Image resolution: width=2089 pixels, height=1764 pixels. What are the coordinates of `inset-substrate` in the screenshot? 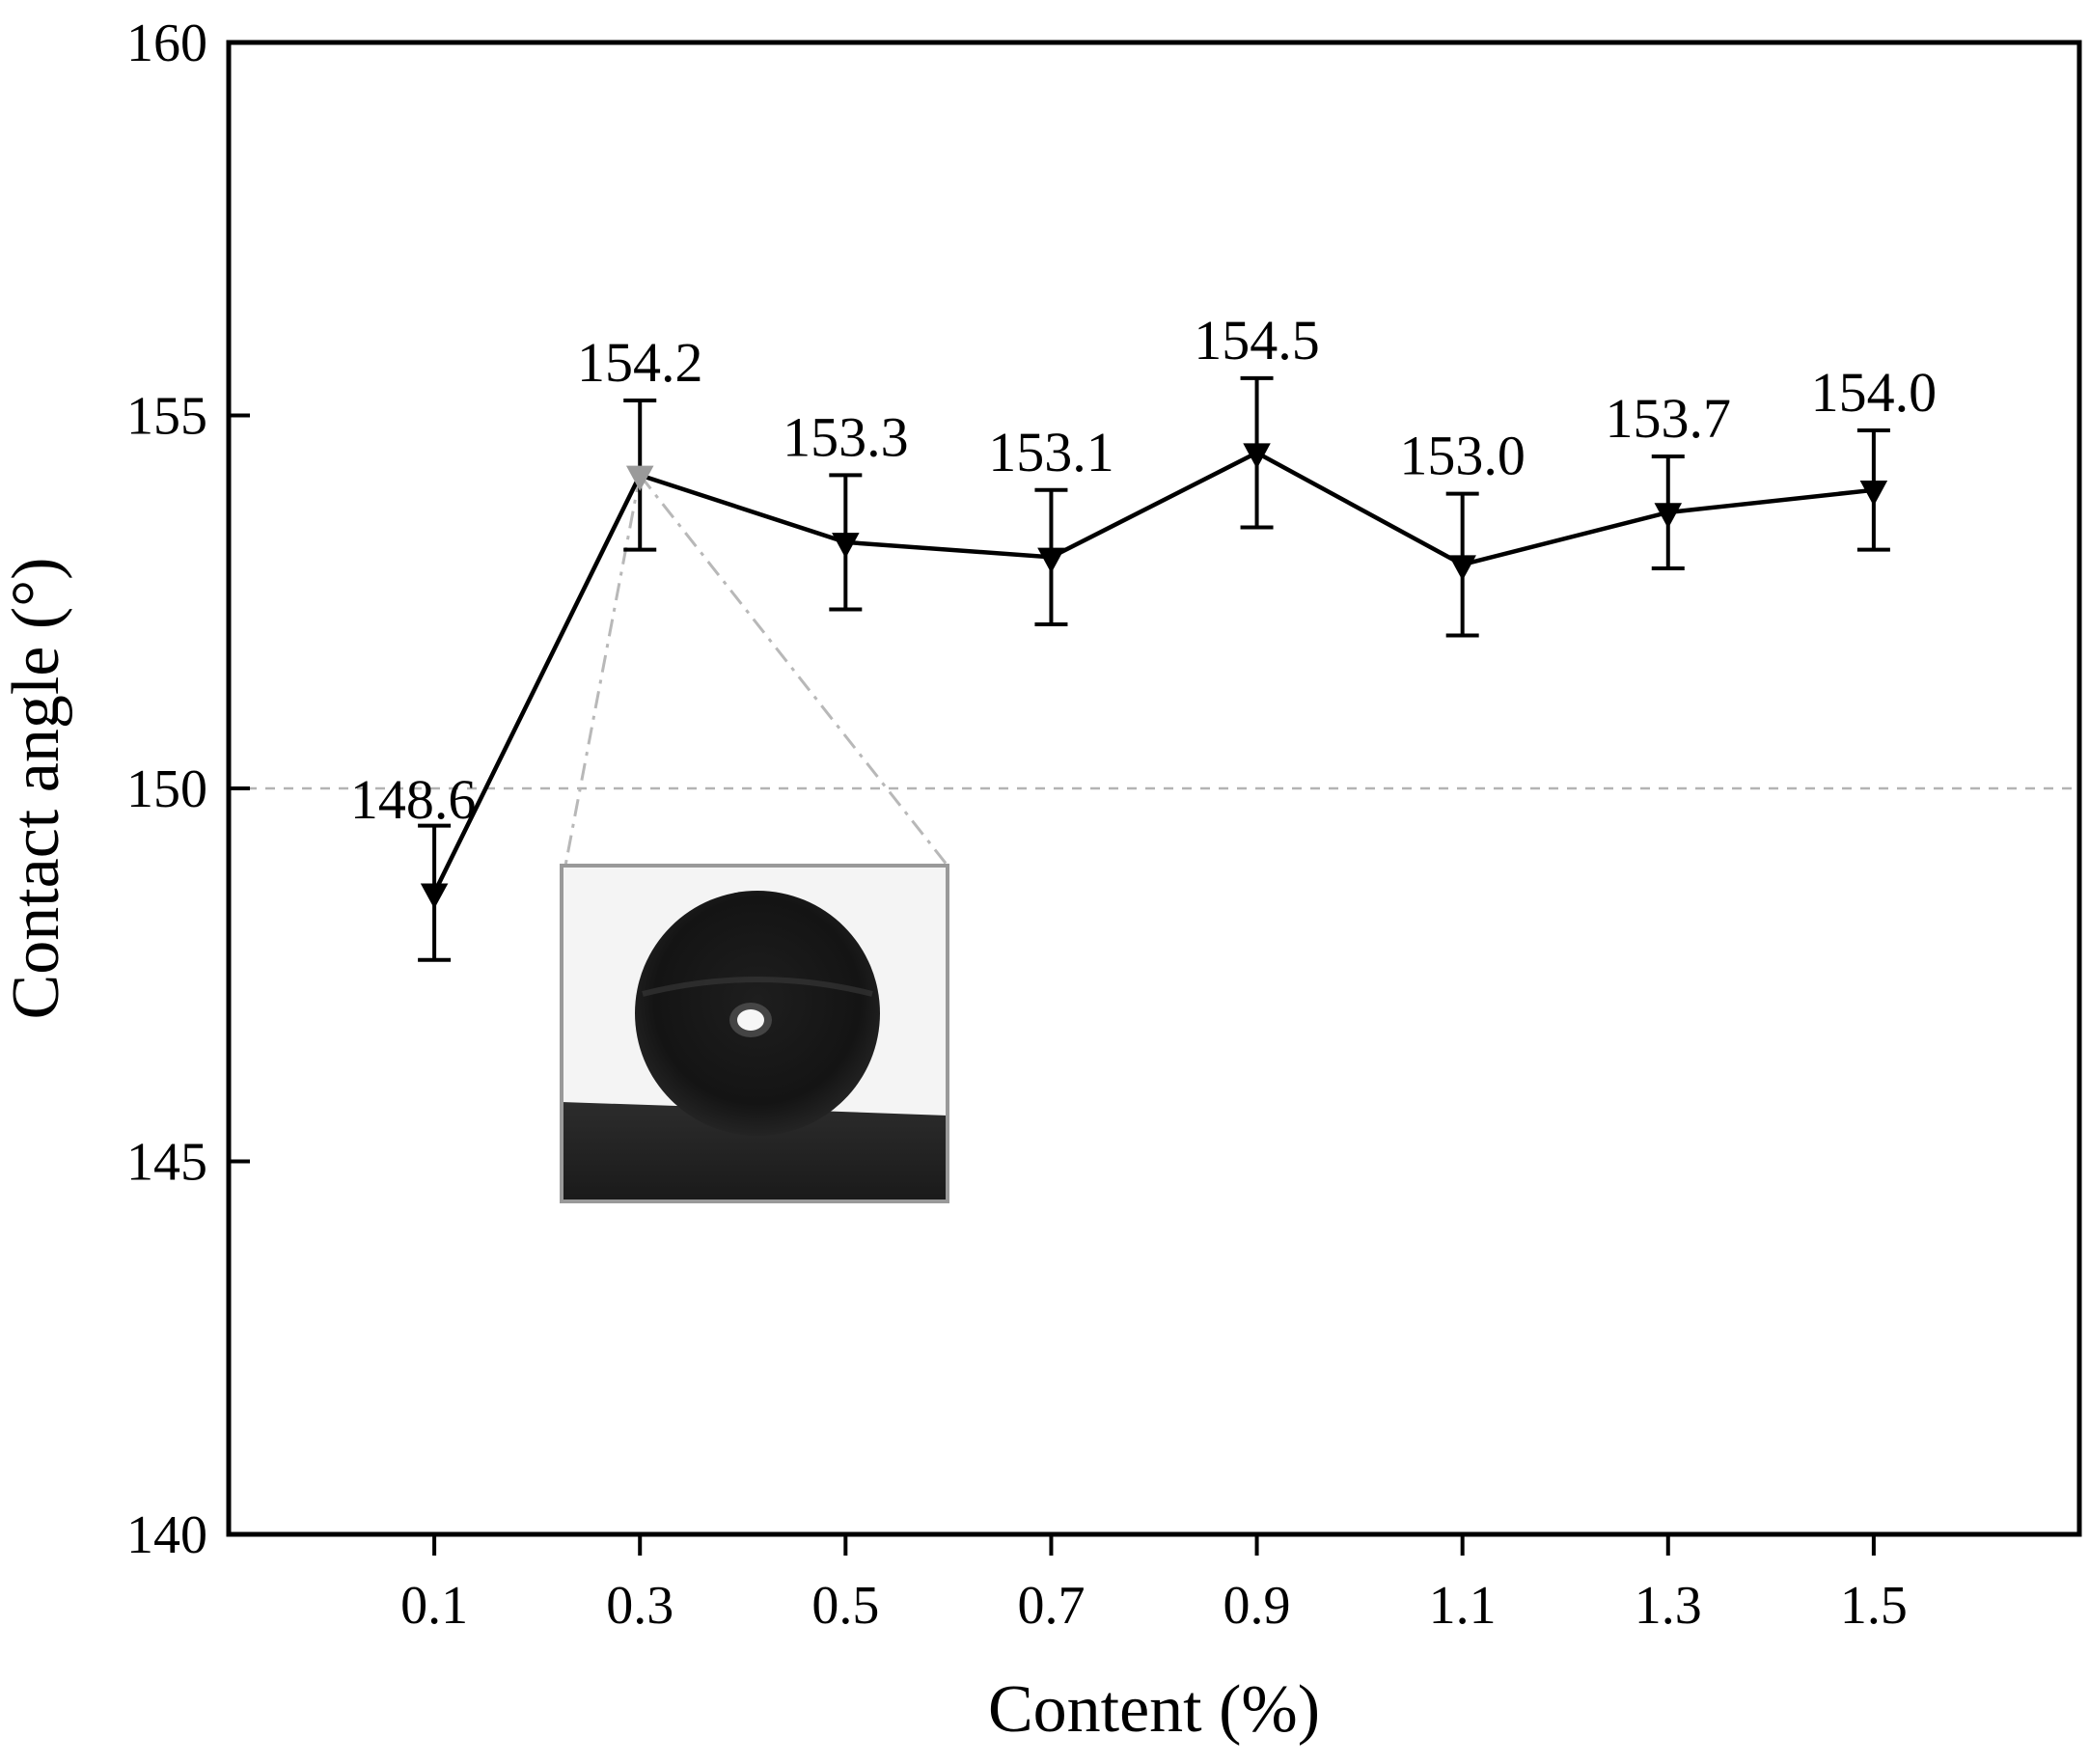 It's located at (755, 1151).